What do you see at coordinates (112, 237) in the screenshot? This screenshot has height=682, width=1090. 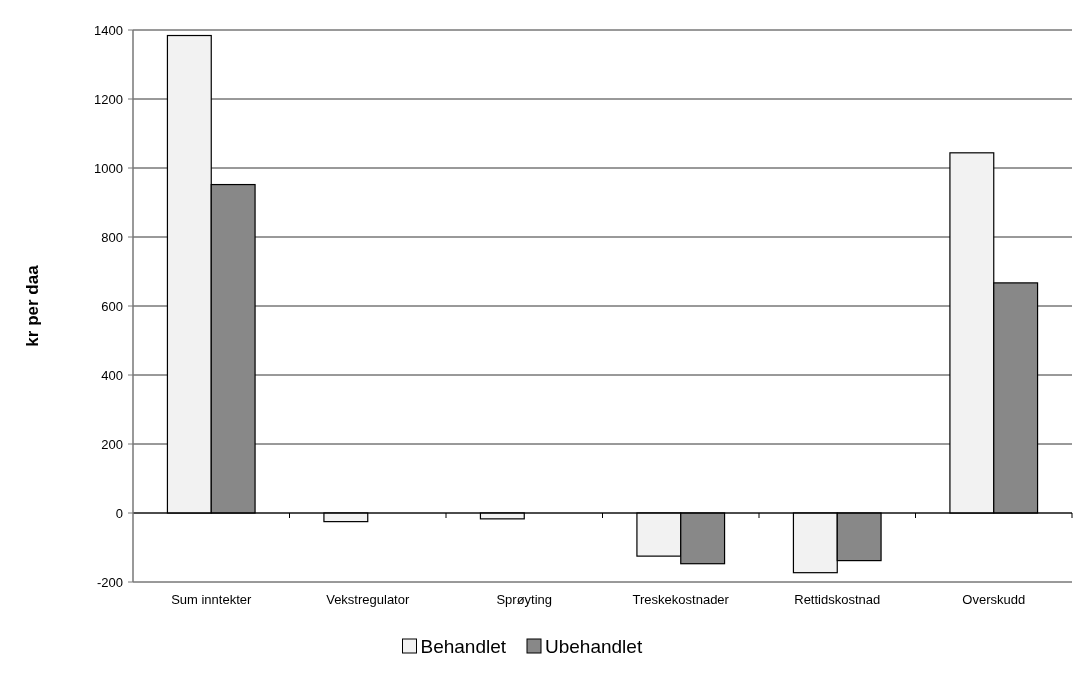 I see `y-tick-label: 800` at bounding box center [112, 237].